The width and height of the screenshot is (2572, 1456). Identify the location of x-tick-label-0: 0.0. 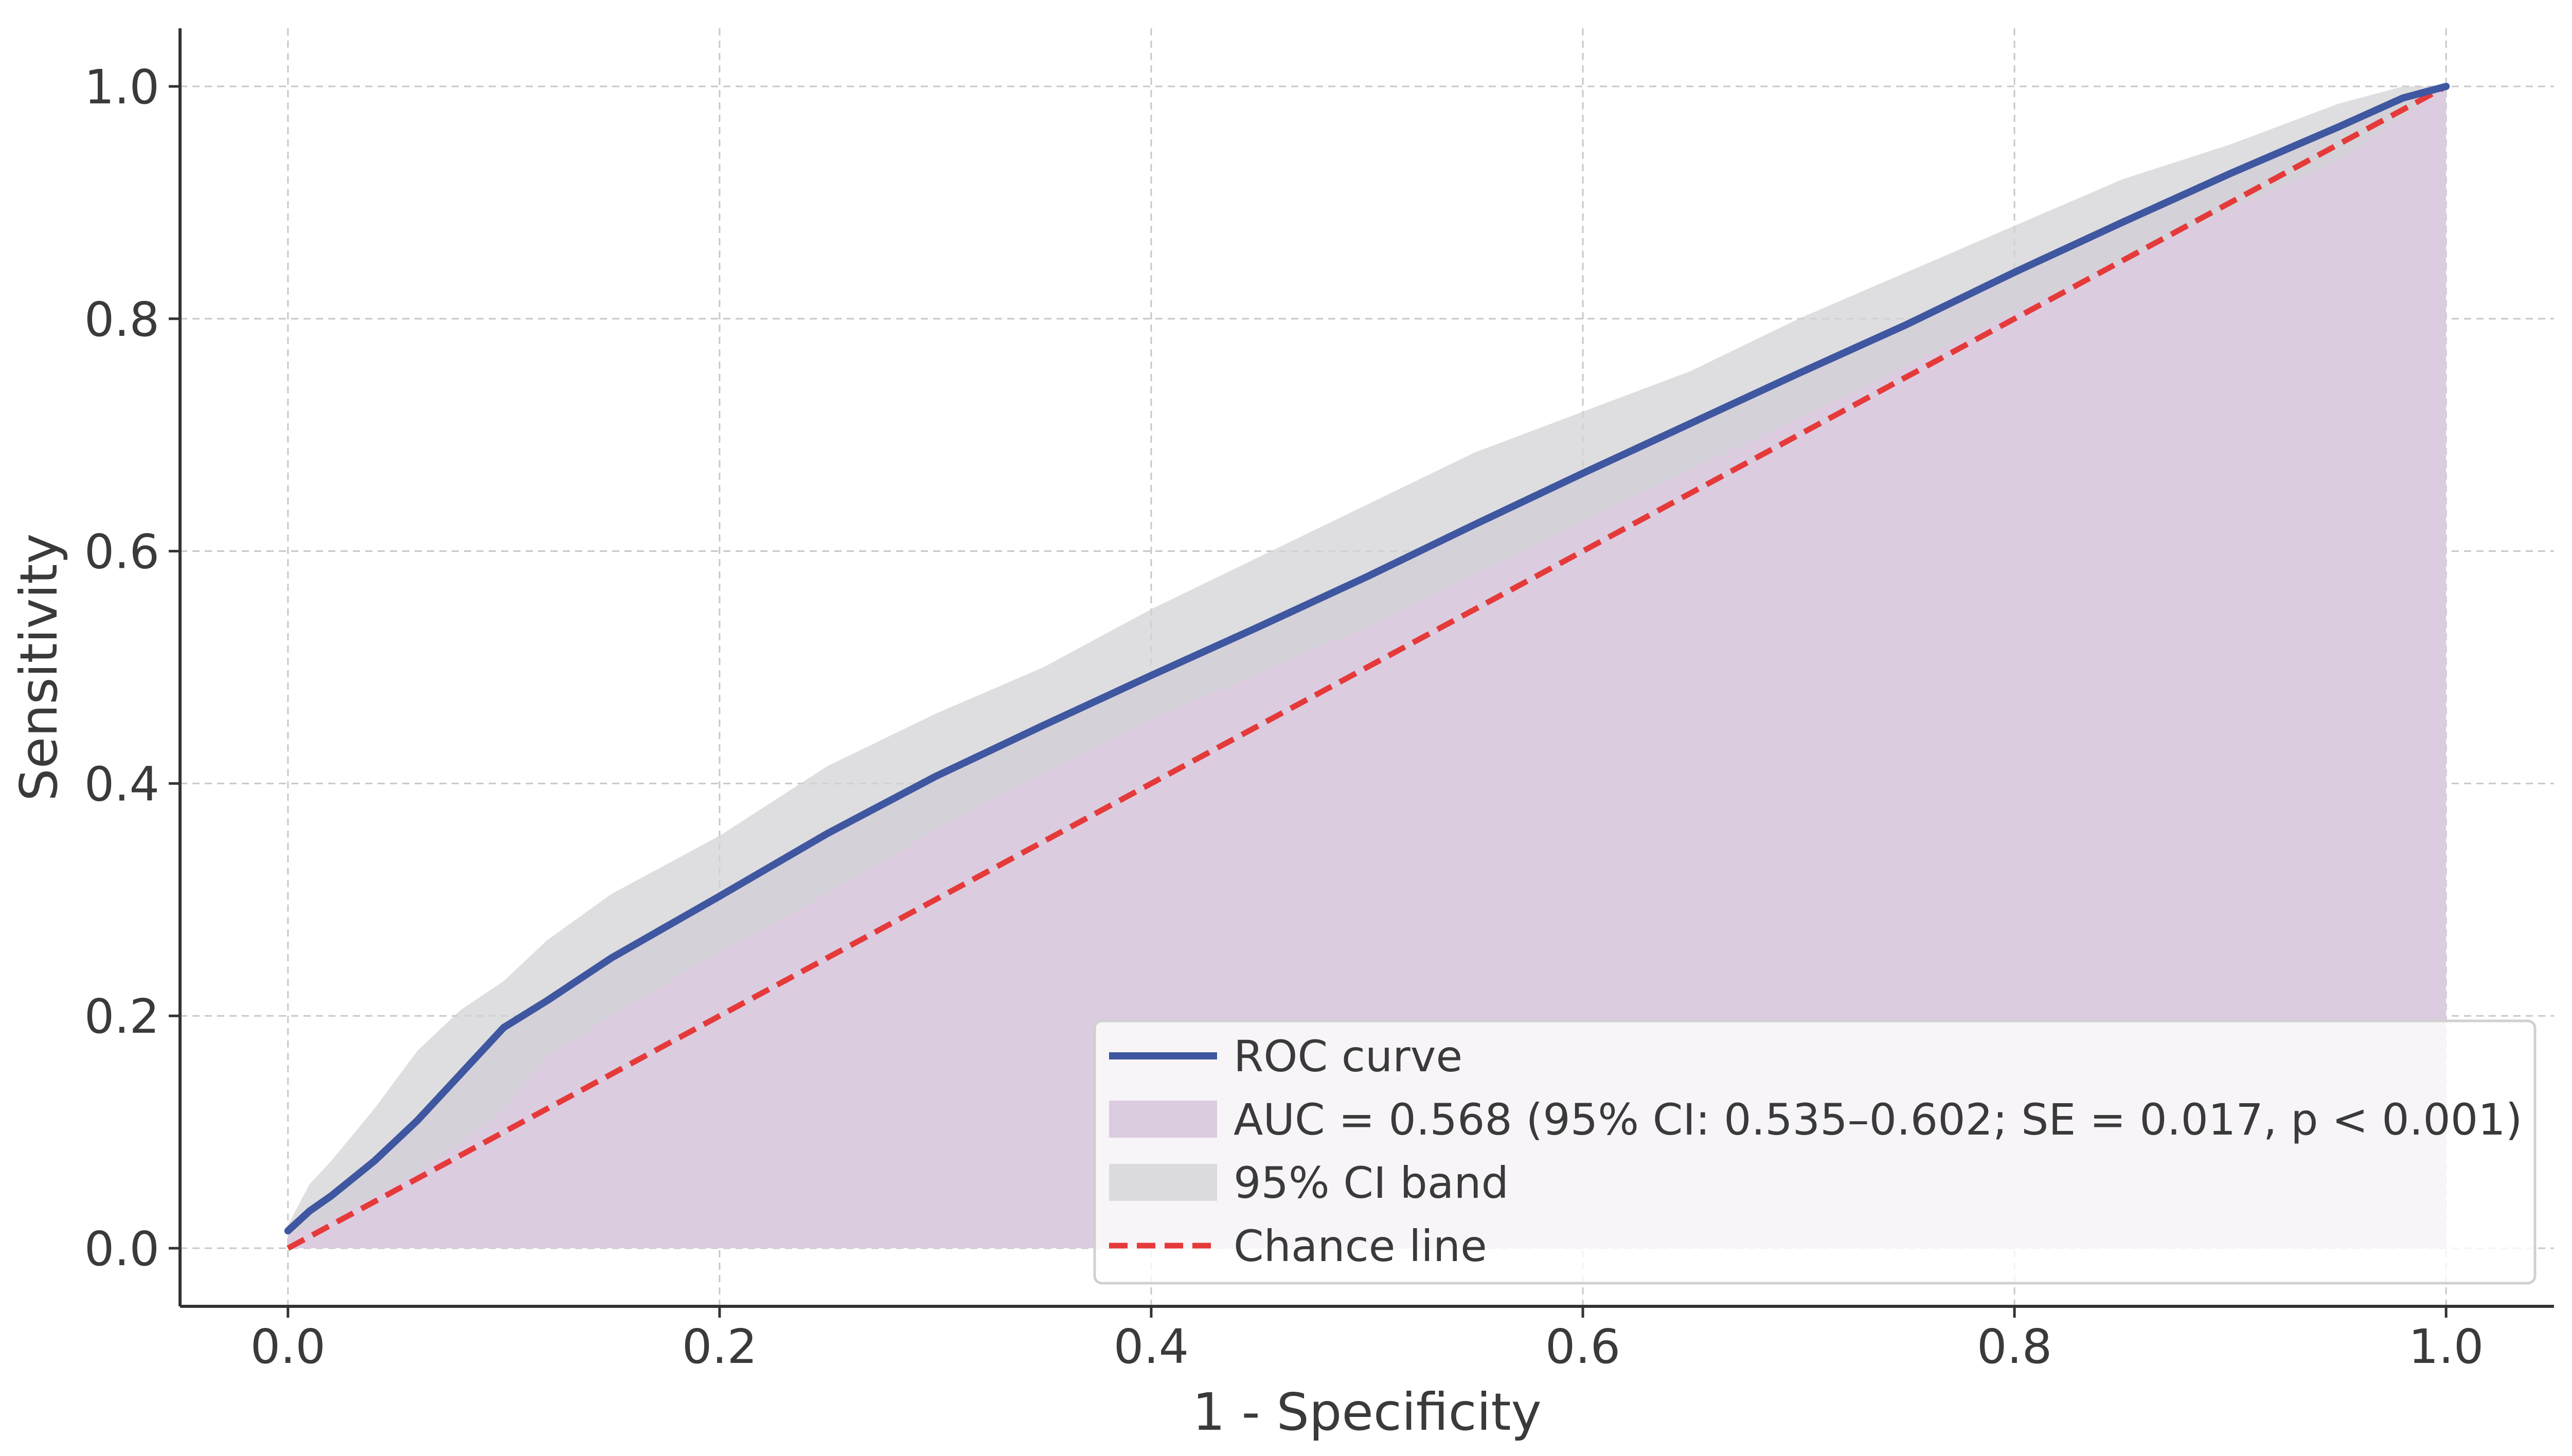
(288, 1346).